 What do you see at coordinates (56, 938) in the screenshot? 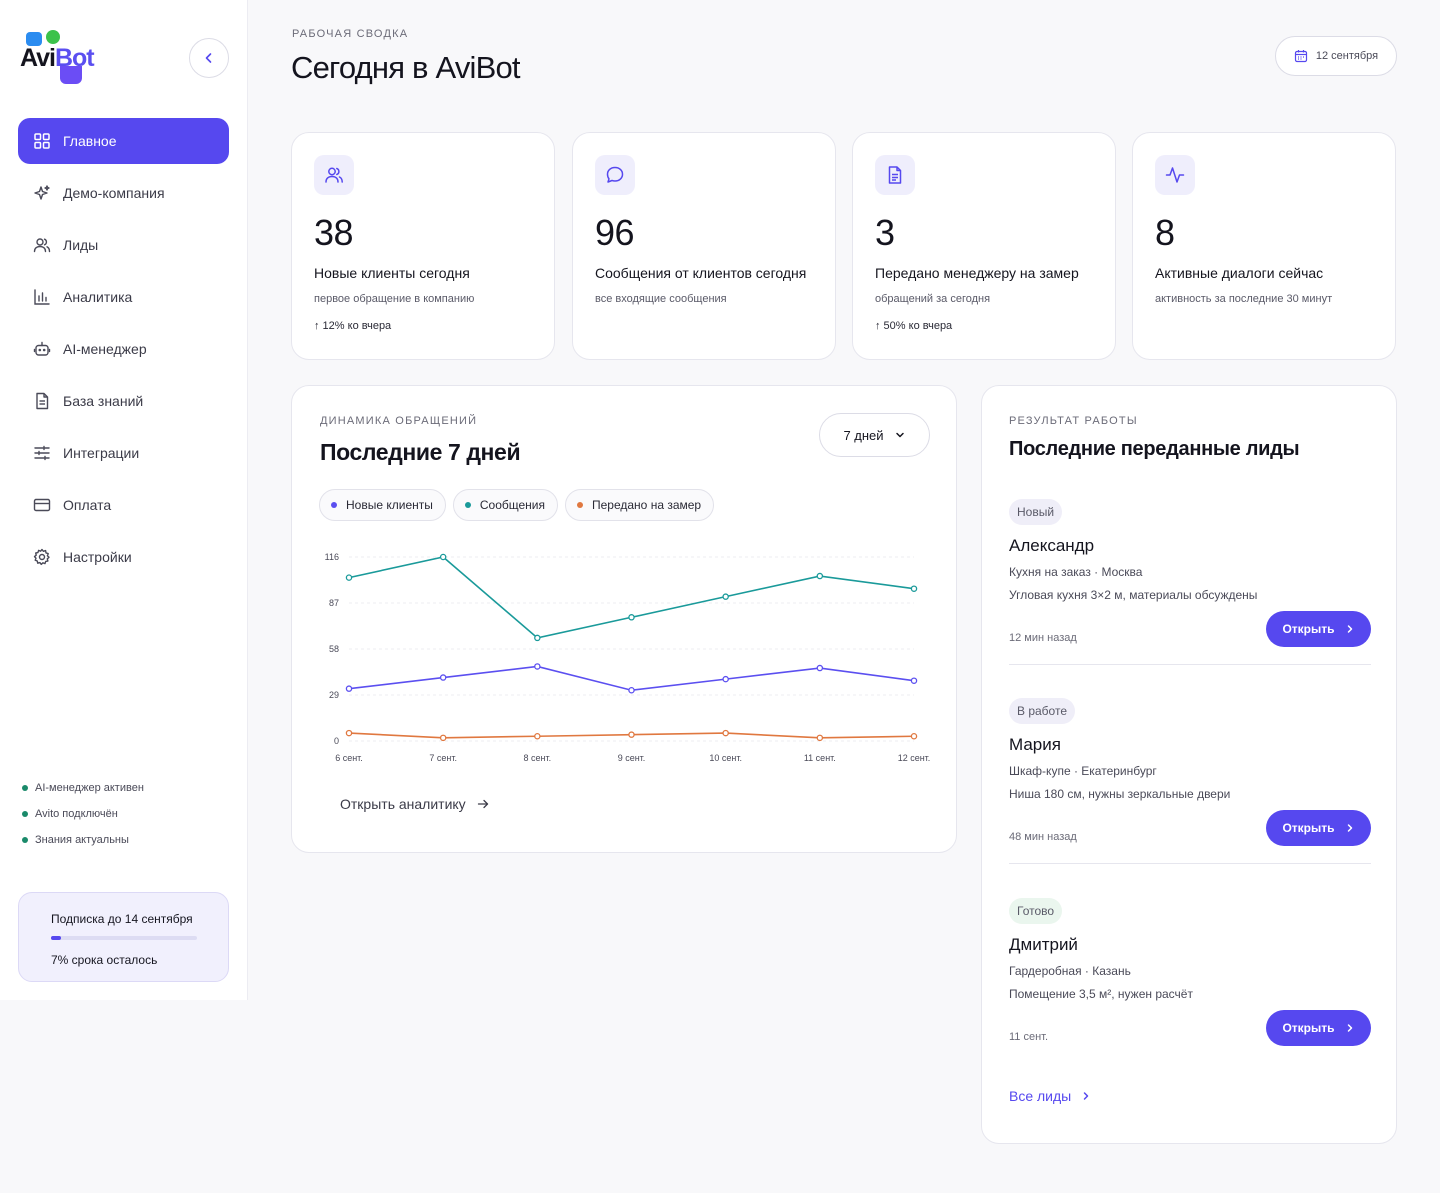
I see `subscription-progress-fill` at bounding box center [56, 938].